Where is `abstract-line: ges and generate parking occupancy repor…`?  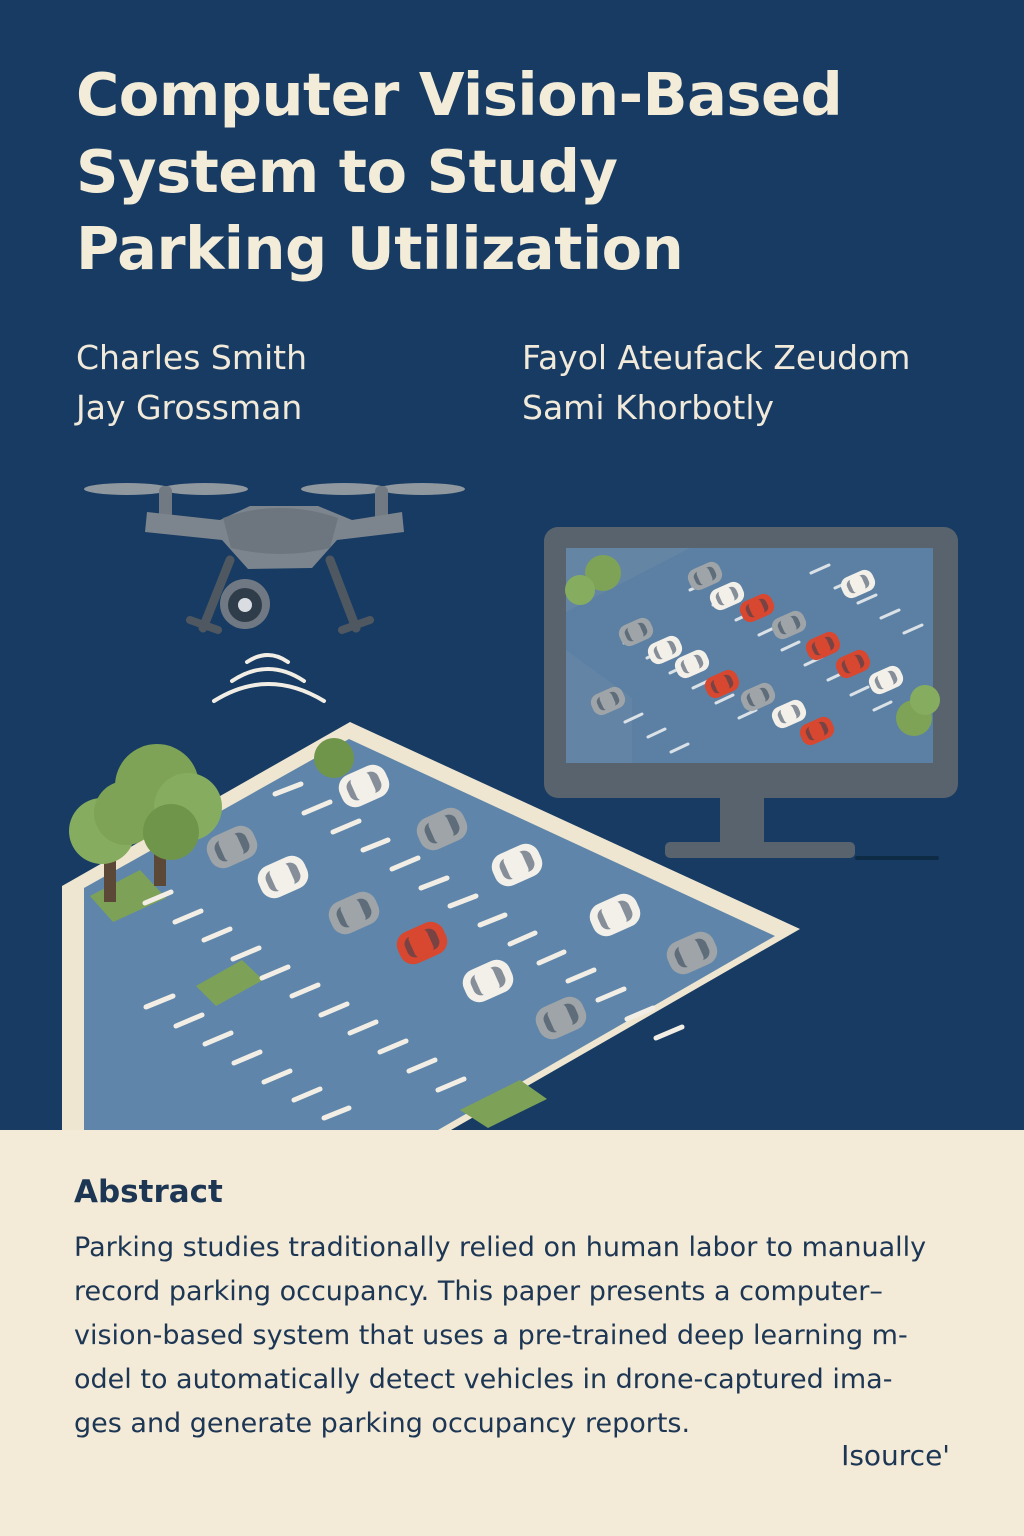 abstract-line: ges and generate parking occupancy repor… is located at coordinates (382, 1423).